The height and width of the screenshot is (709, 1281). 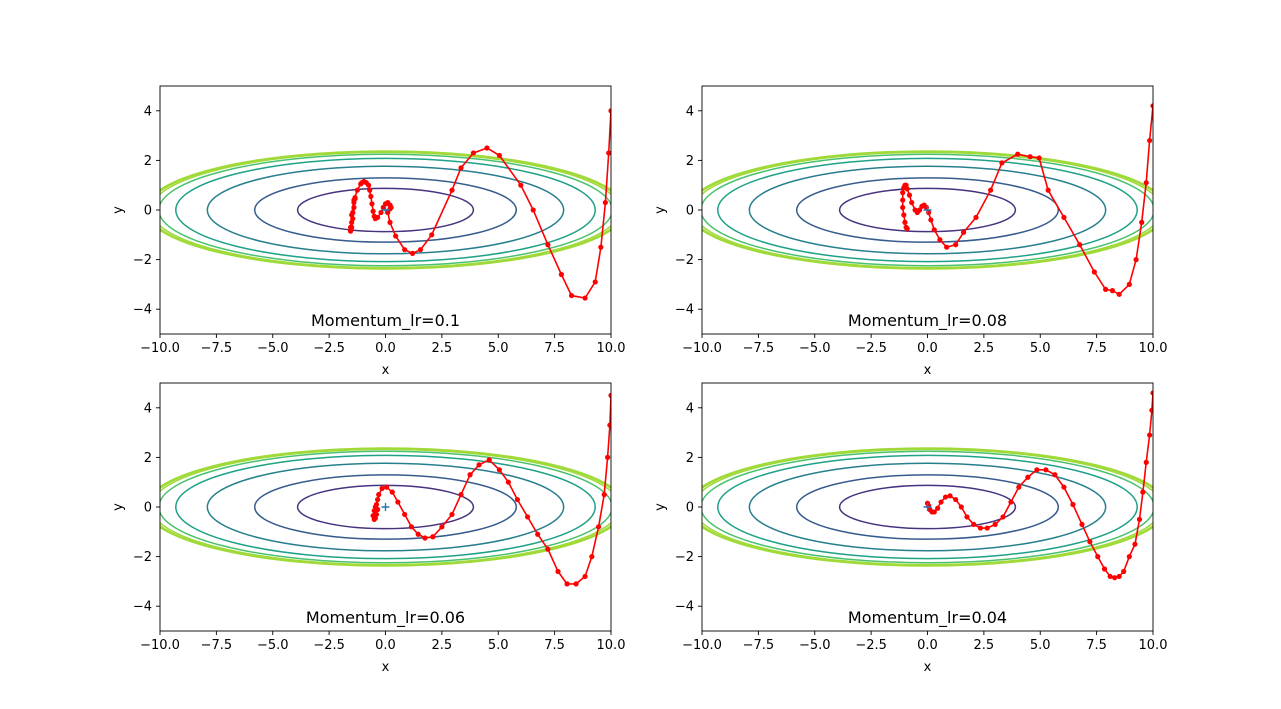 I want to click on x-tick-label: 0.0, so click(x=927, y=645).